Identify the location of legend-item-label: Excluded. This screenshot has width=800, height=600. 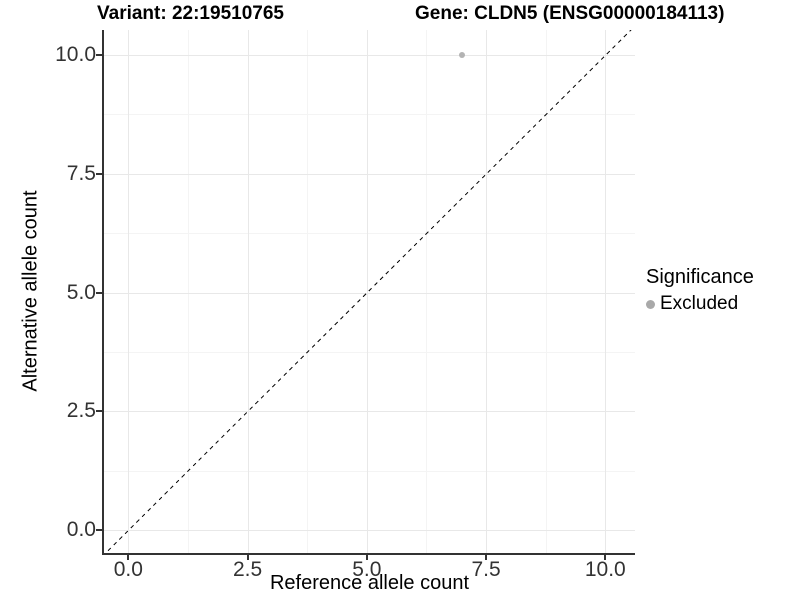
(699, 303).